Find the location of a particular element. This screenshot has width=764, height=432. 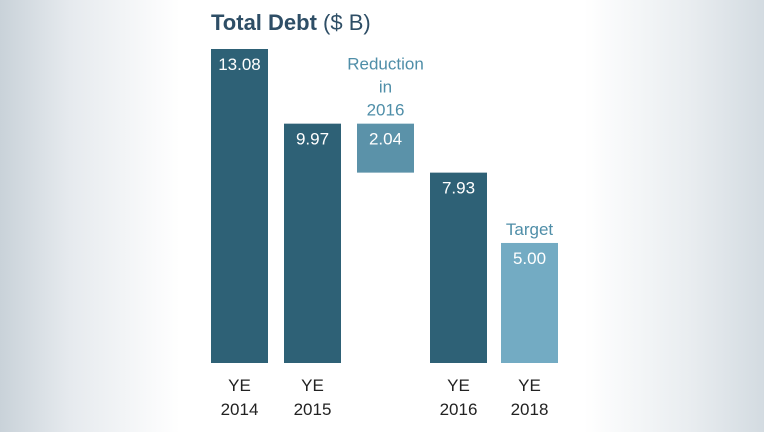

category-label-4-line1: YE is located at coordinates (458, 385).